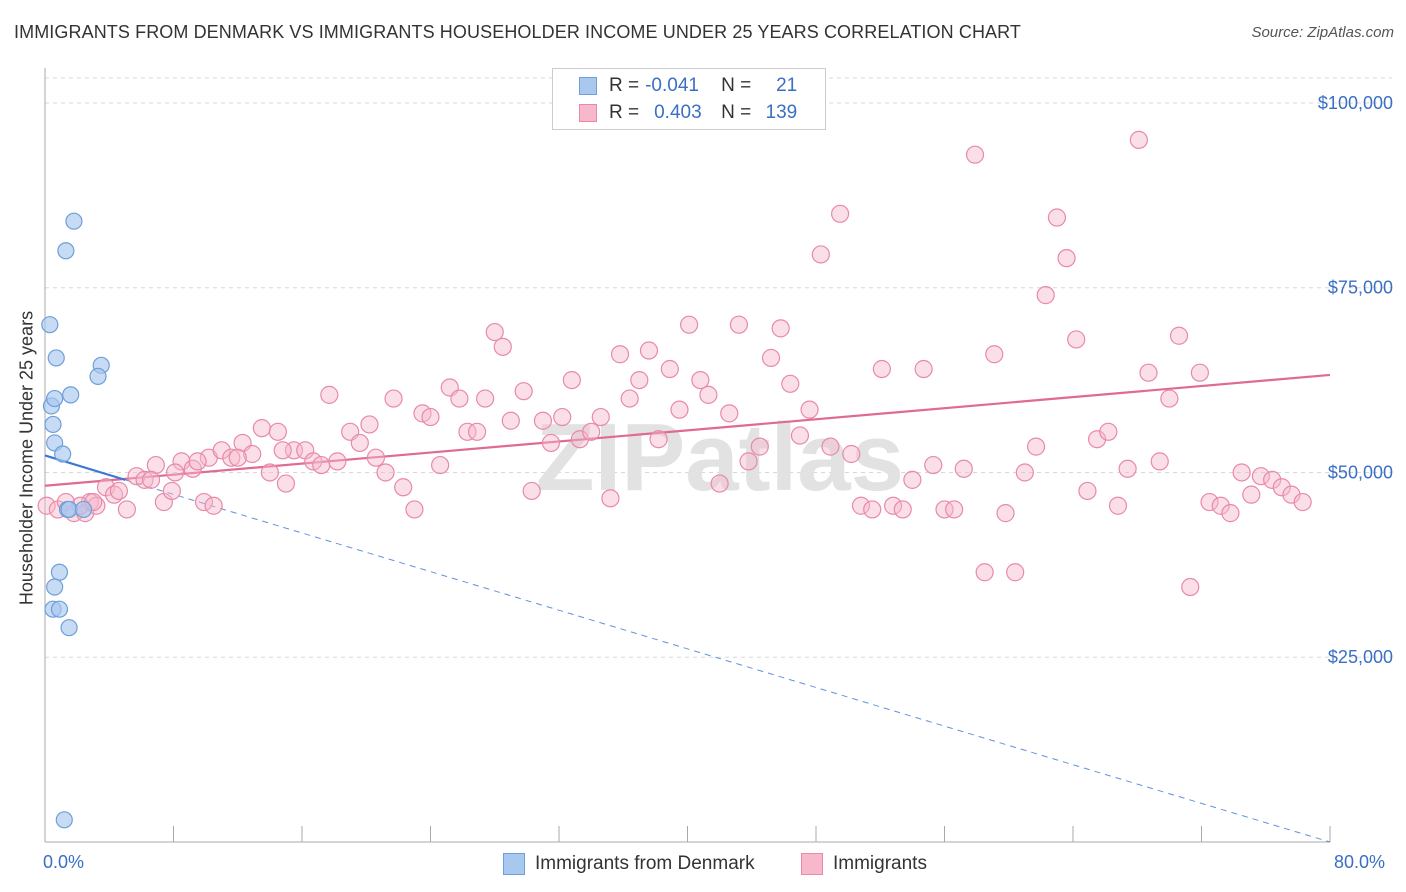  What do you see at coordinates (812, 864) in the screenshot?
I see `bottom-legend-swatch-immigrants` at bounding box center [812, 864].